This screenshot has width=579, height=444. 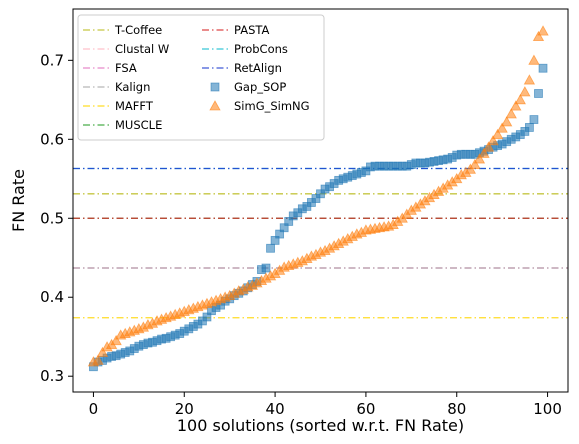 I want to click on x-tick-label: 40, so click(x=275, y=409).